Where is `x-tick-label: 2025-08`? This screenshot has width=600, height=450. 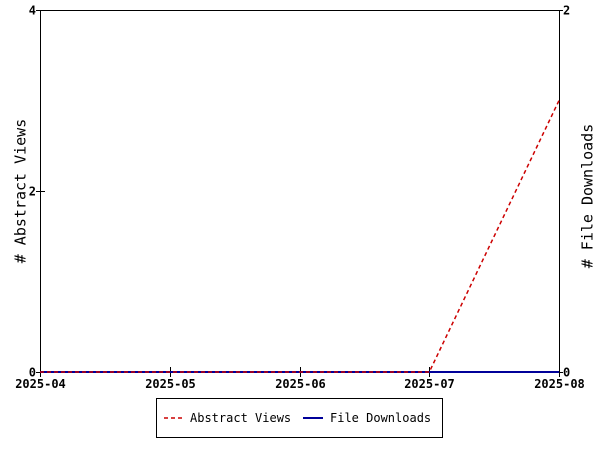 x-tick-label: 2025-08 is located at coordinates (559, 384).